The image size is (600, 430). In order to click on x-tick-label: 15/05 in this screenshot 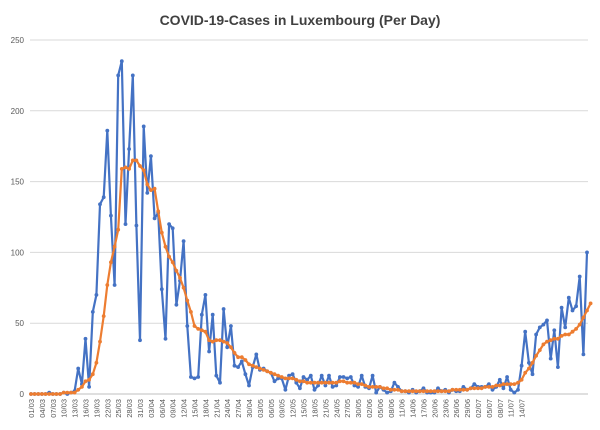, I will do `click(304, 408)`.